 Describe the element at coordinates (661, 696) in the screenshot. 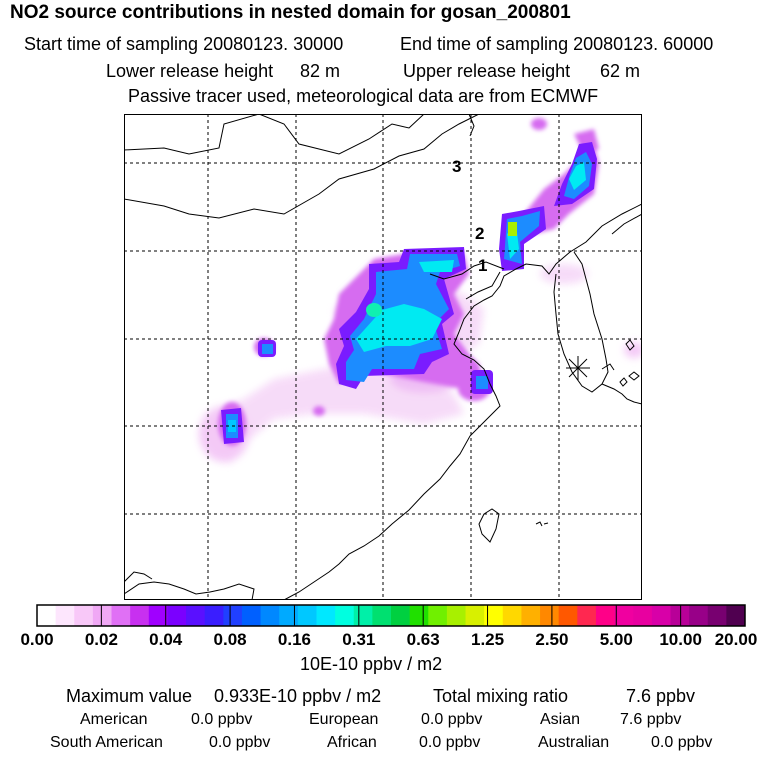

I see `total-mixing-value: 7.6 ppbv` at that location.